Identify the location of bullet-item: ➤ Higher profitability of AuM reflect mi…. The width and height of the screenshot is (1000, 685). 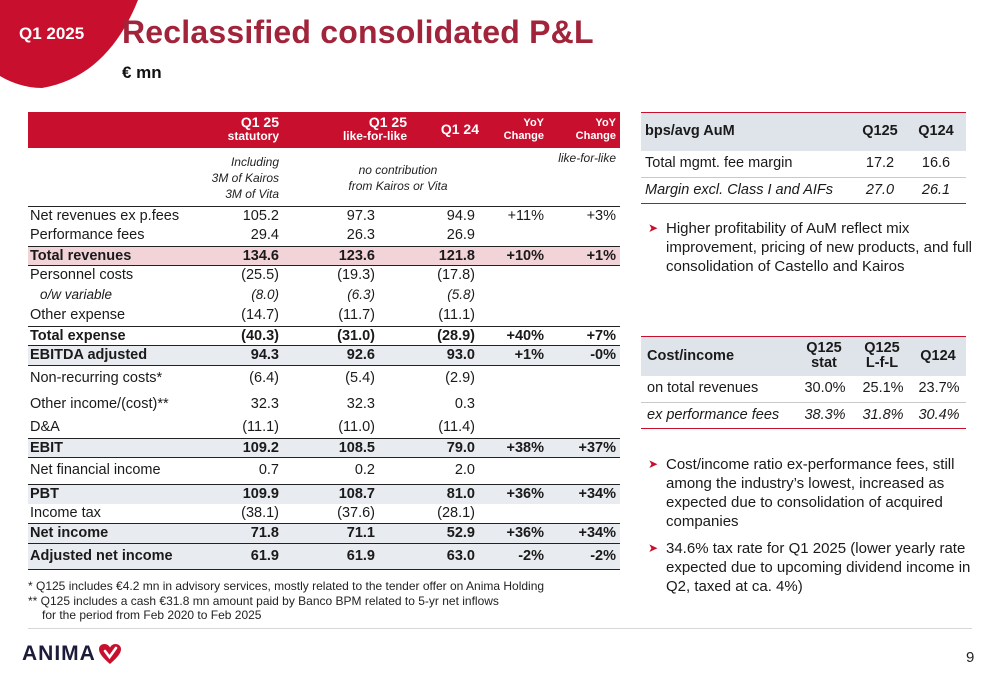
(810, 247).